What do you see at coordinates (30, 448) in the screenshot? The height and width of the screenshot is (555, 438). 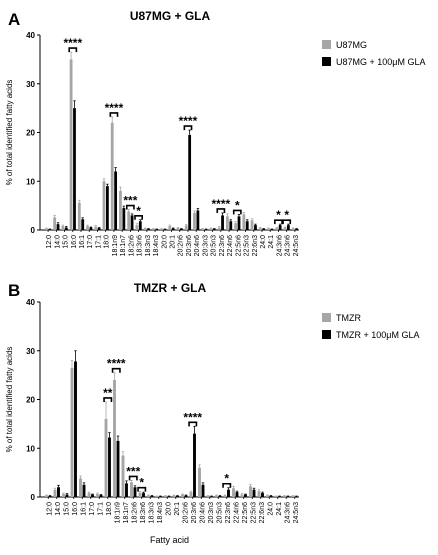 I see `y-tick-label: 10` at bounding box center [30, 448].